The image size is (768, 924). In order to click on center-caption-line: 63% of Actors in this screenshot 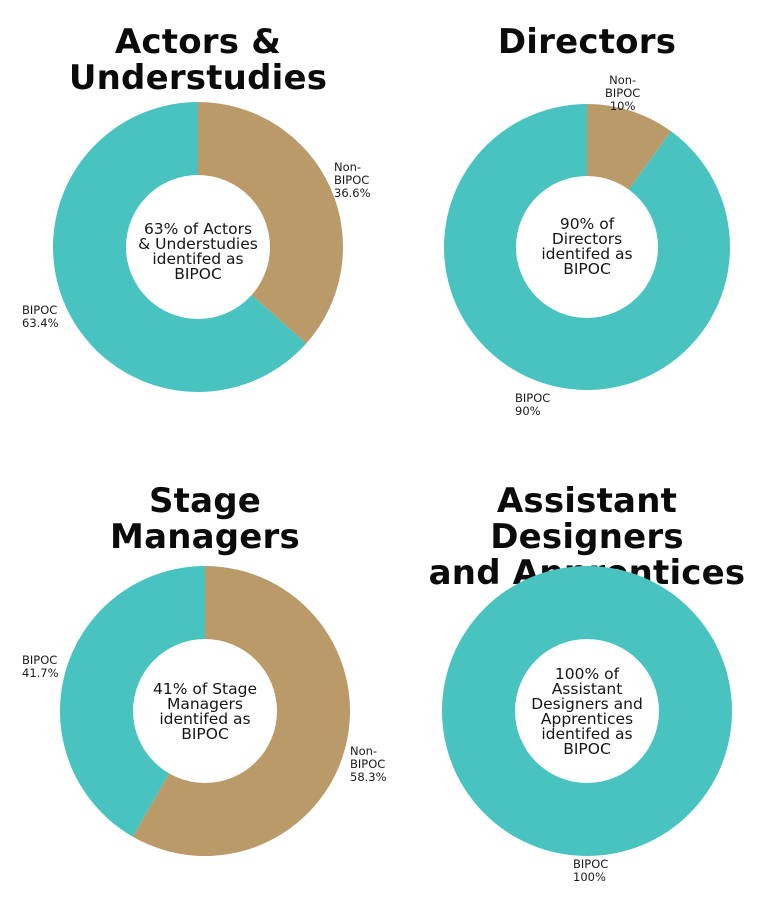, I will do `click(198, 229)`.